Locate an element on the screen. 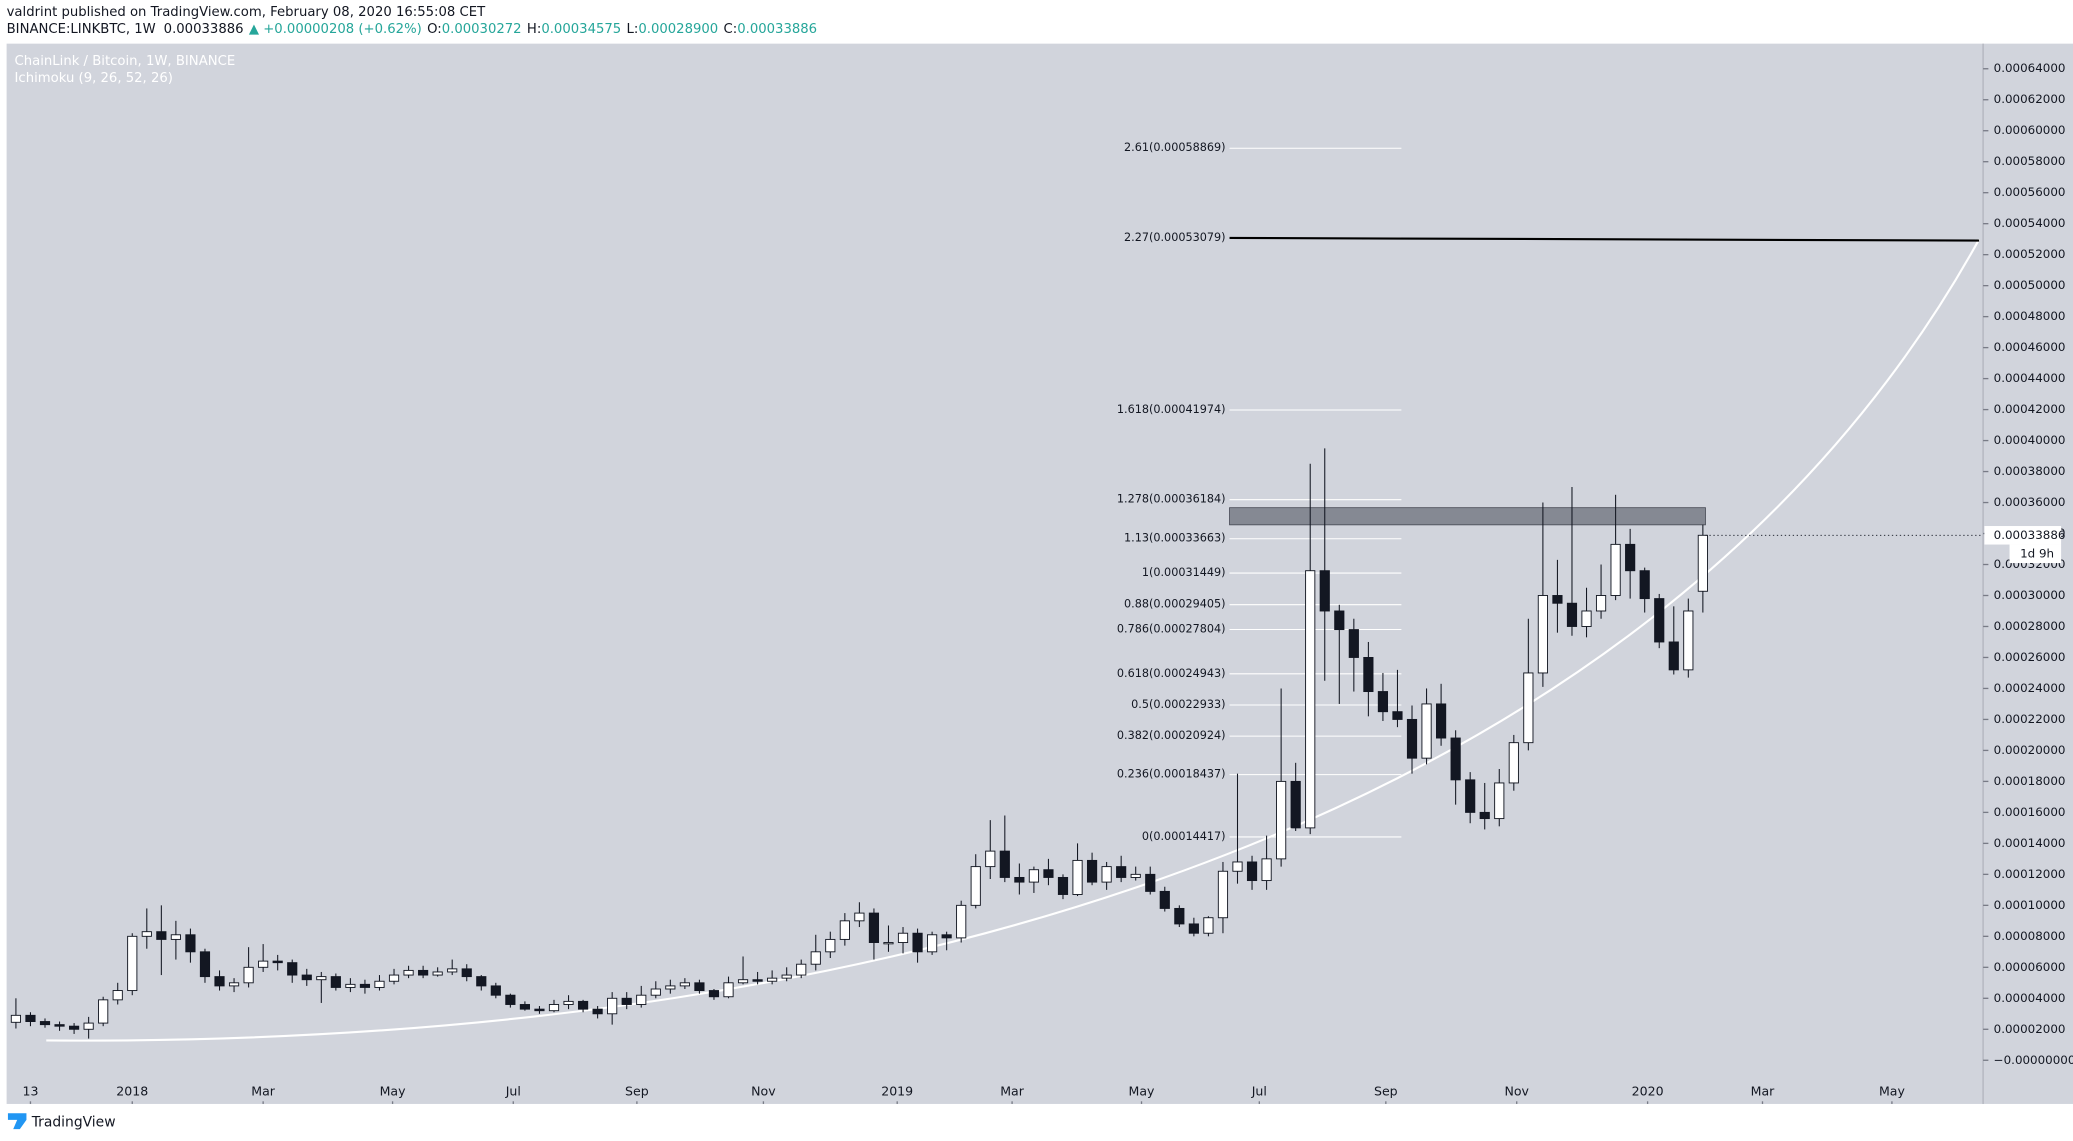 This screenshot has height=1141, width=2073. y-tick-label: 0.00056000 is located at coordinates (2030, 192).